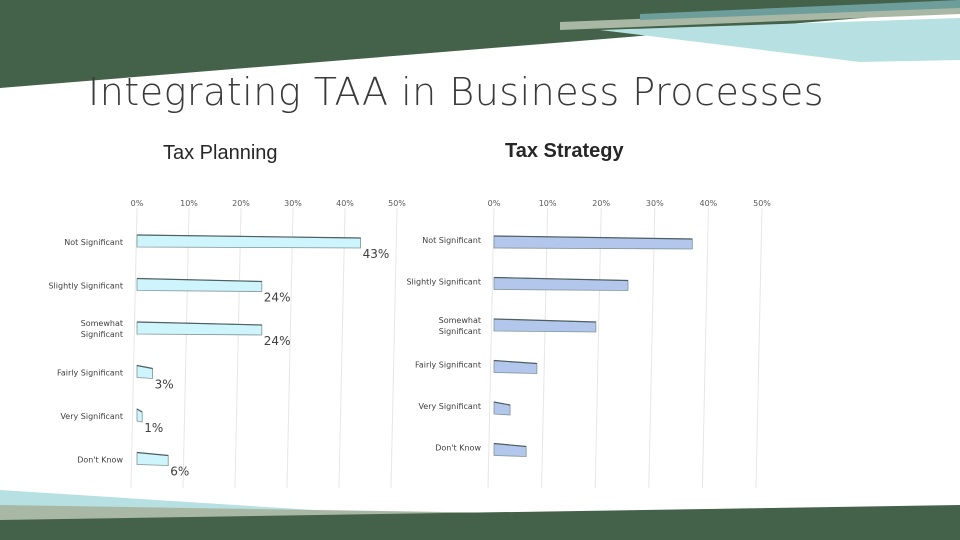 The height and width of the screenshot is (540, 960). Describe the element at coordinates (449, 406) in the screenshot. I see `tax-strategy-category-label: Very Significant` at that location.